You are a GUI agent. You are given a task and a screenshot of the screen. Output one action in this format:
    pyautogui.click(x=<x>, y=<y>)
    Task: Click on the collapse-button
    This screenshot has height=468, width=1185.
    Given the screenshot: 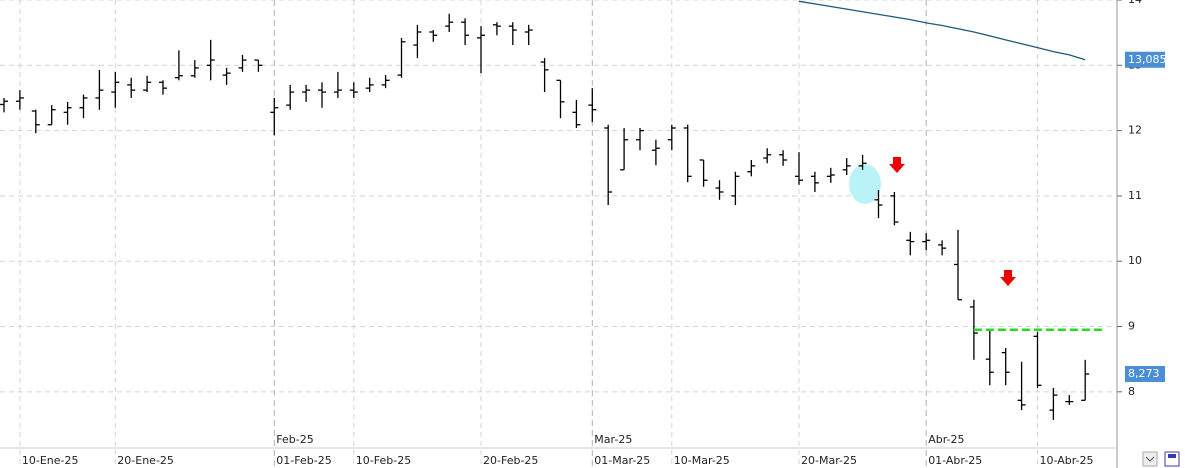 What is the action you would take?
    pyautogui.click(x=1150, y=459)
    